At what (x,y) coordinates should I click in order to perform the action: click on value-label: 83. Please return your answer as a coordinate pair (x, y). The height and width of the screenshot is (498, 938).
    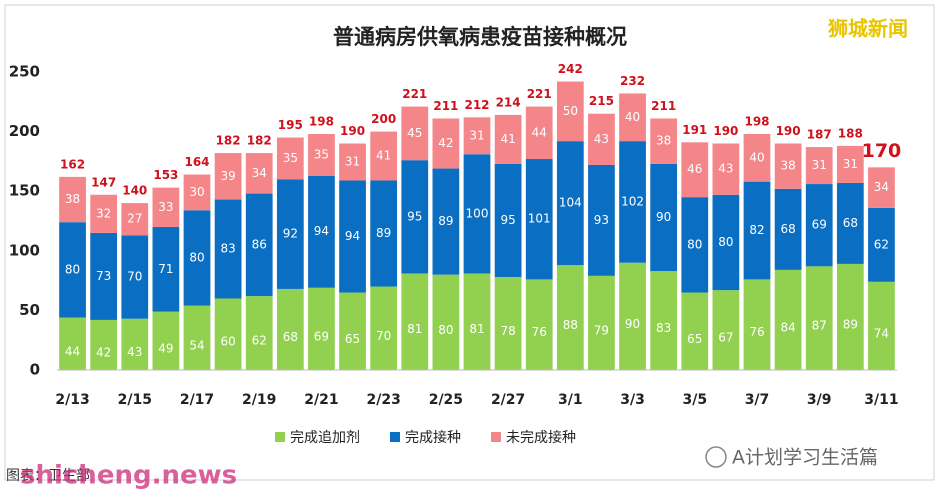
    Looking at the image, I should click on (227, 249).